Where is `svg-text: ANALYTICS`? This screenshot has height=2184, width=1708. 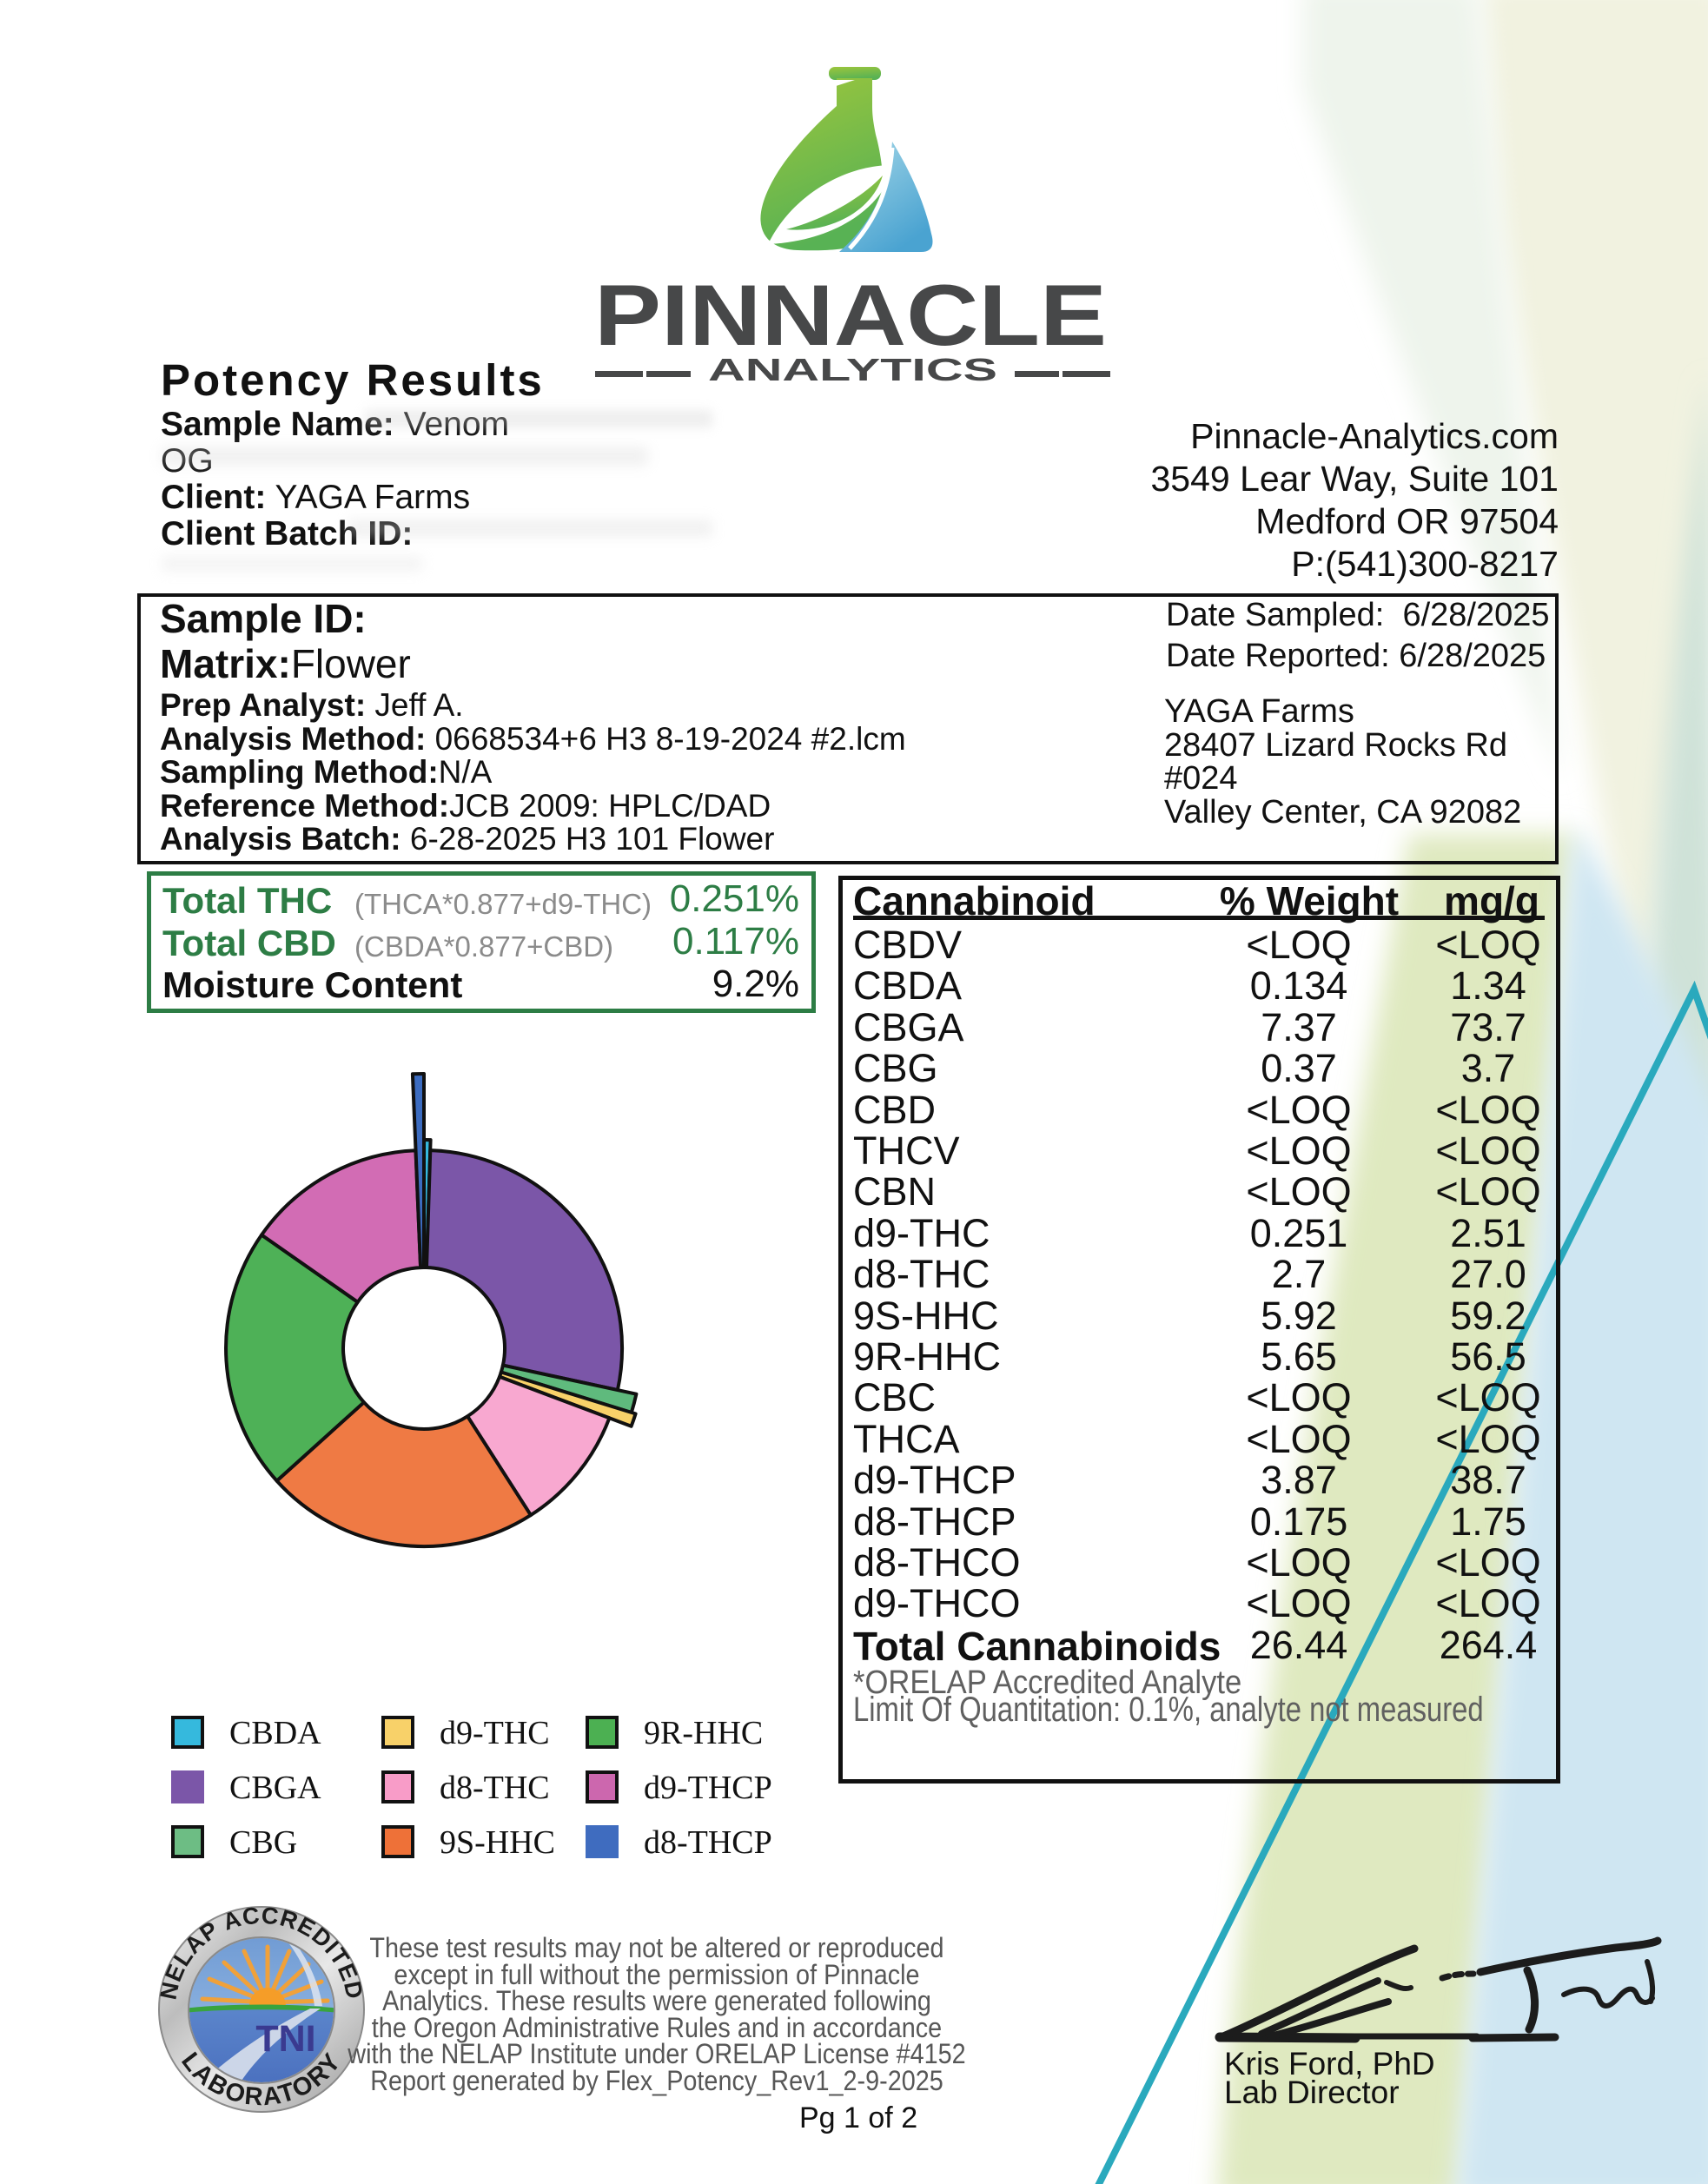 svg-text: ANALYTICS is located at coordinates (853, 369).